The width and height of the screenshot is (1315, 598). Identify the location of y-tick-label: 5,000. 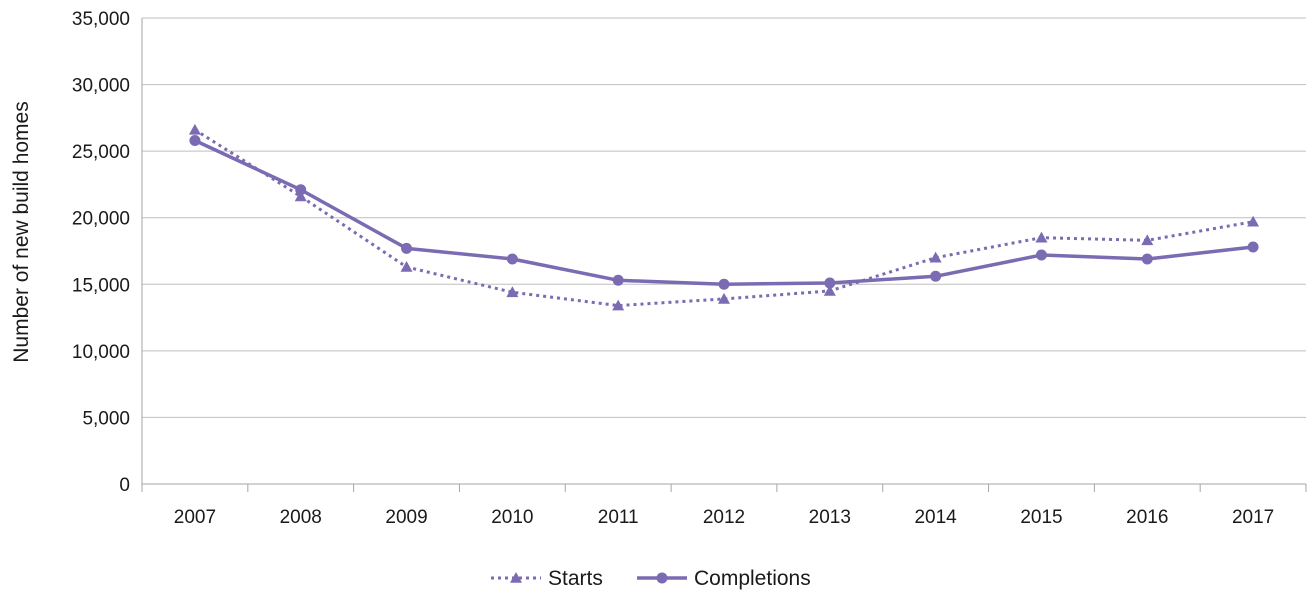
(106, 418).